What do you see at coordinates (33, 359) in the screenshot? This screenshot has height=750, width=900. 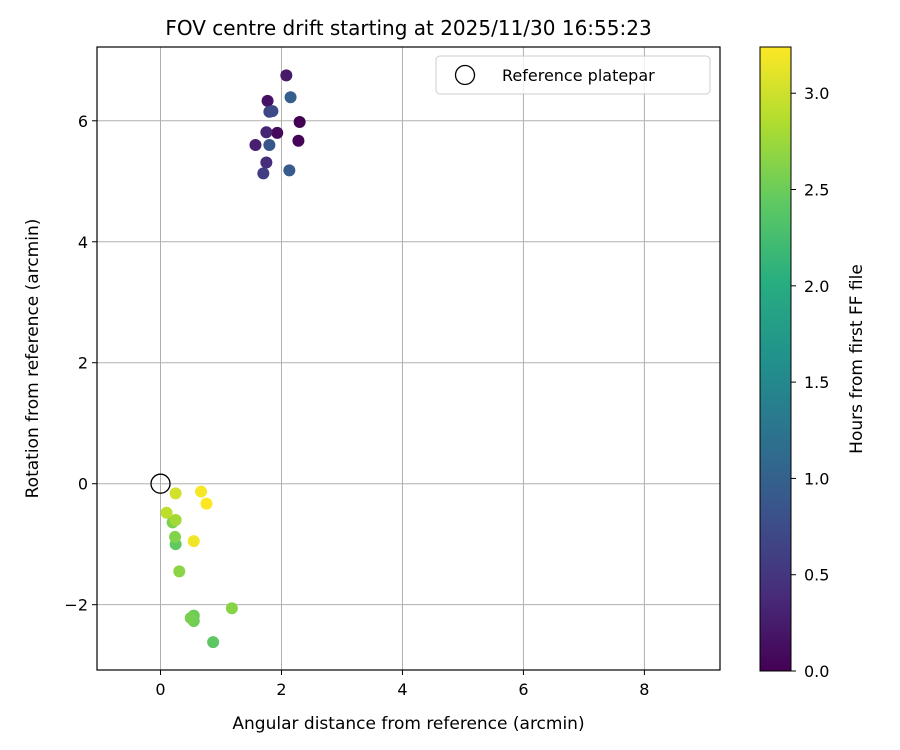 I see `y-axis-label: Rotation from reference (arcmin)` at bounding box center [33, 359].